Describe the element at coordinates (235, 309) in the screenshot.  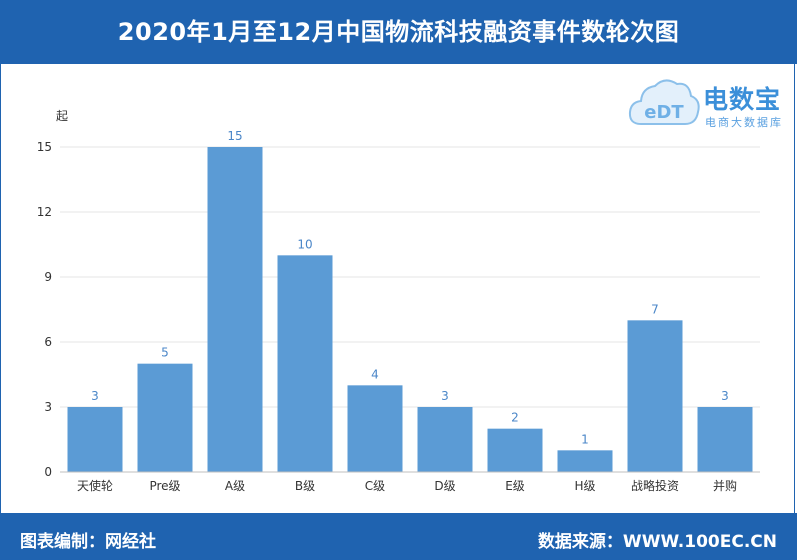
I see `bar-A级` at that location.